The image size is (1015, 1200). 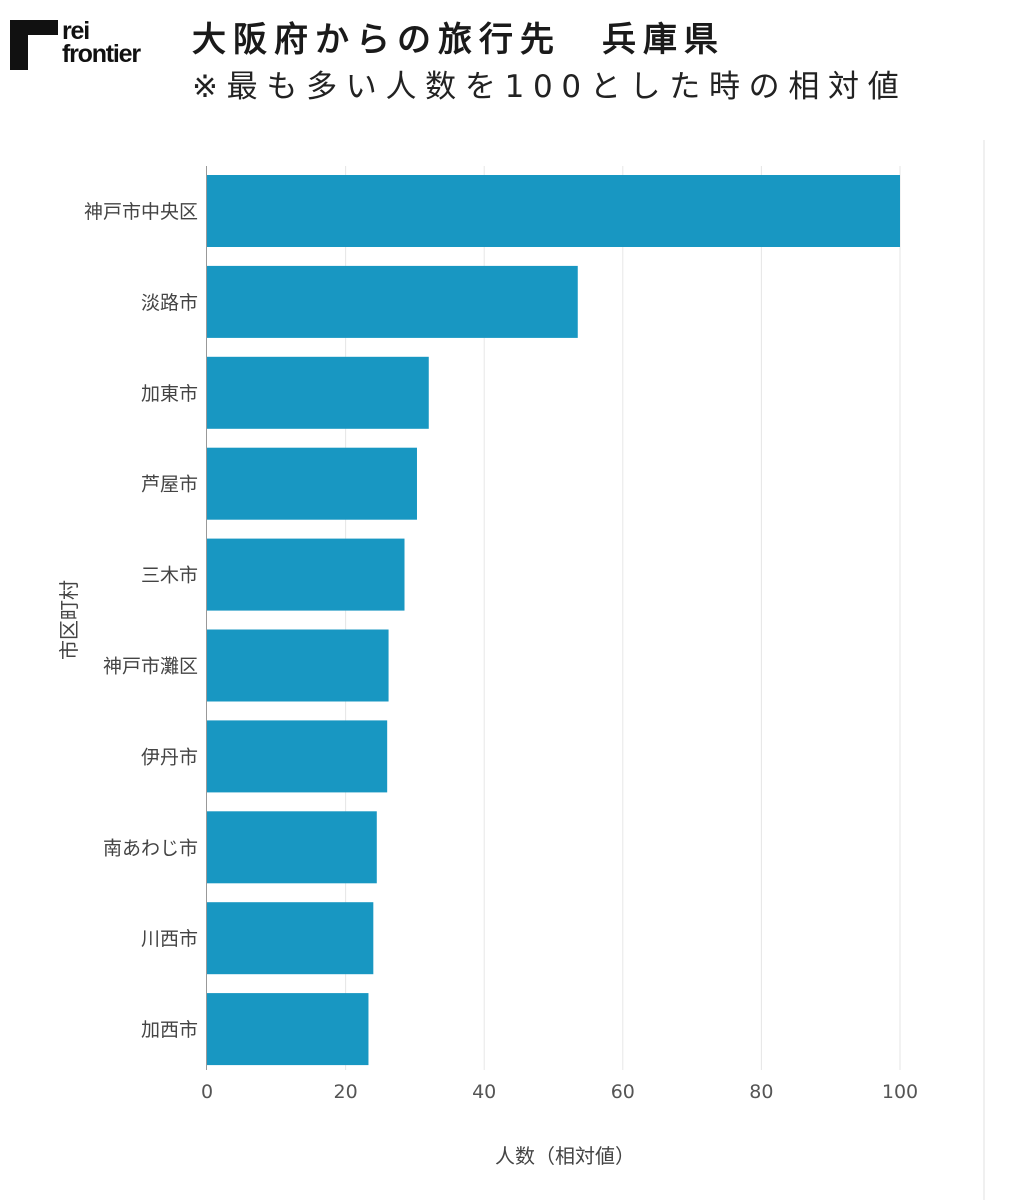 I want to click on logo: rei frontier, so click(x=85, y=44).